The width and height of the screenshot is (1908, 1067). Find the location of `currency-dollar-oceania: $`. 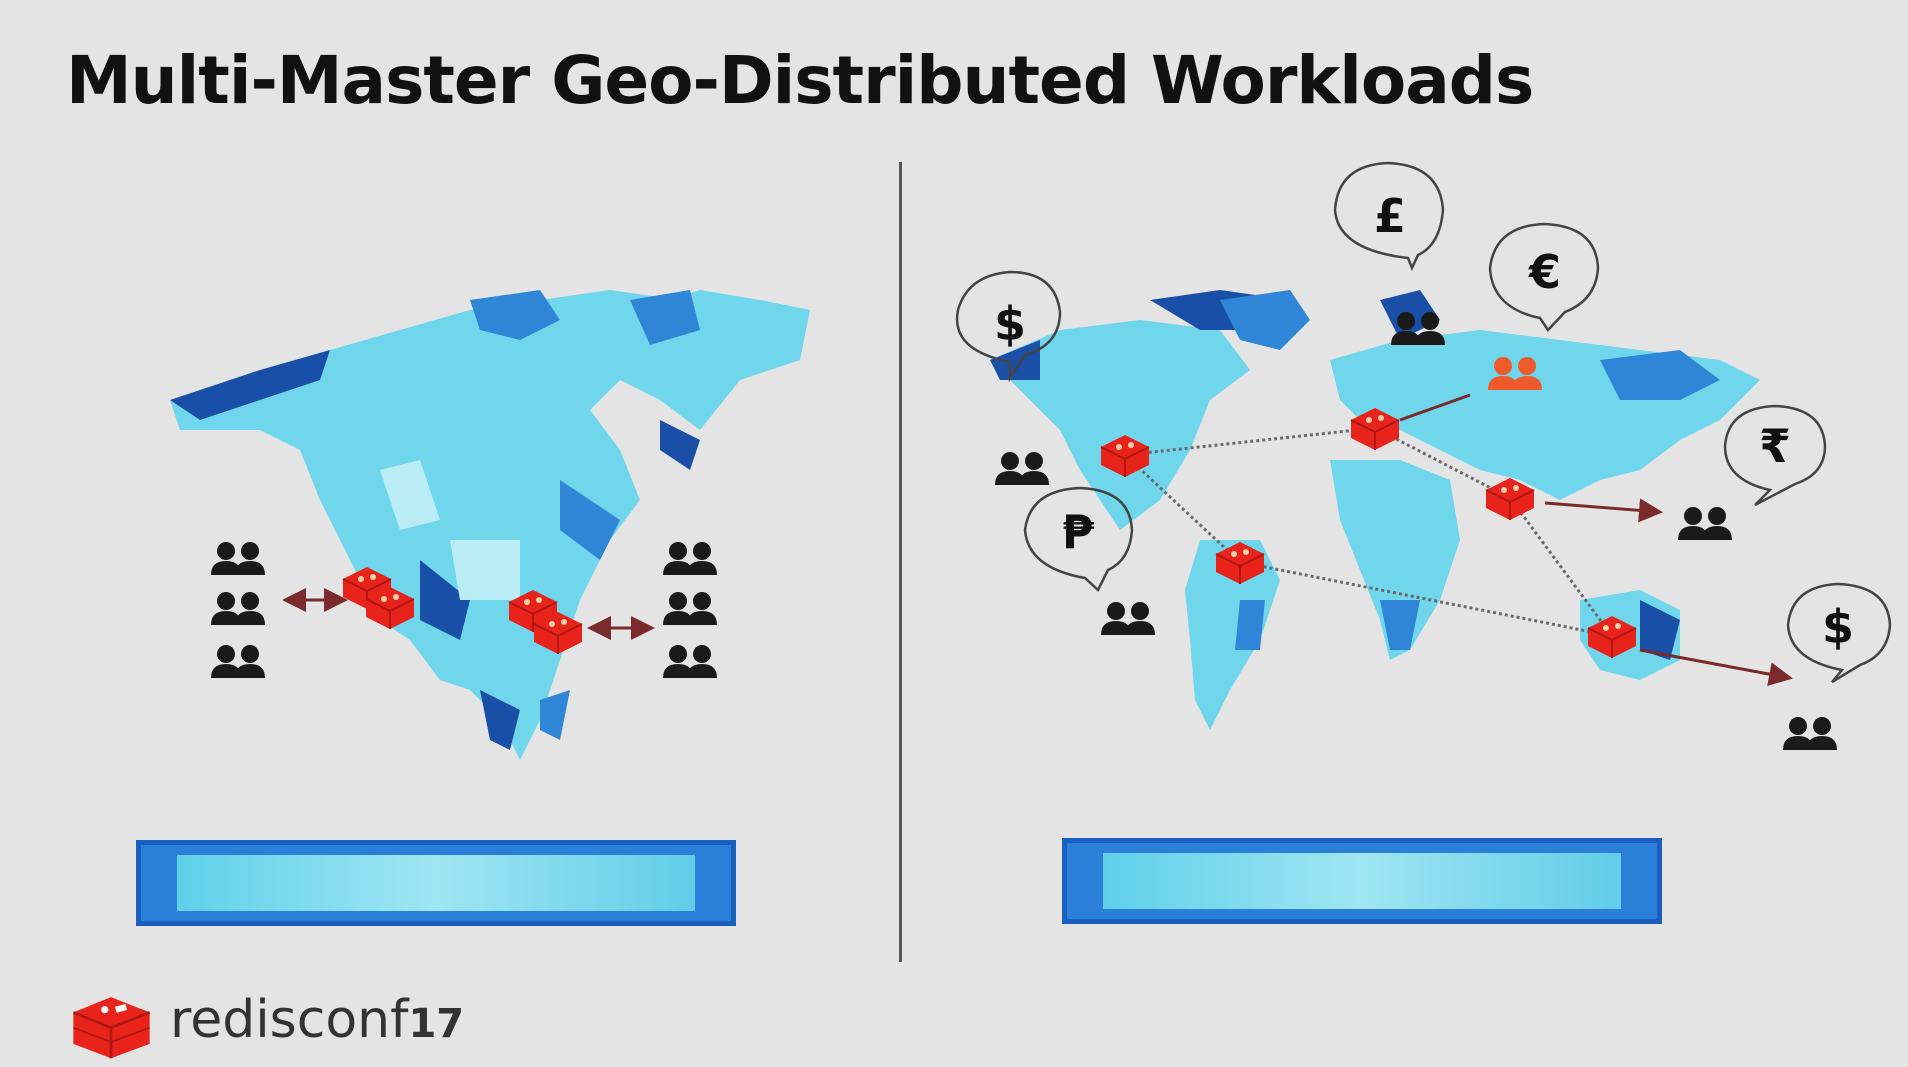

currency-dollar-oceania: $ is located at coordinates (1838, 627).